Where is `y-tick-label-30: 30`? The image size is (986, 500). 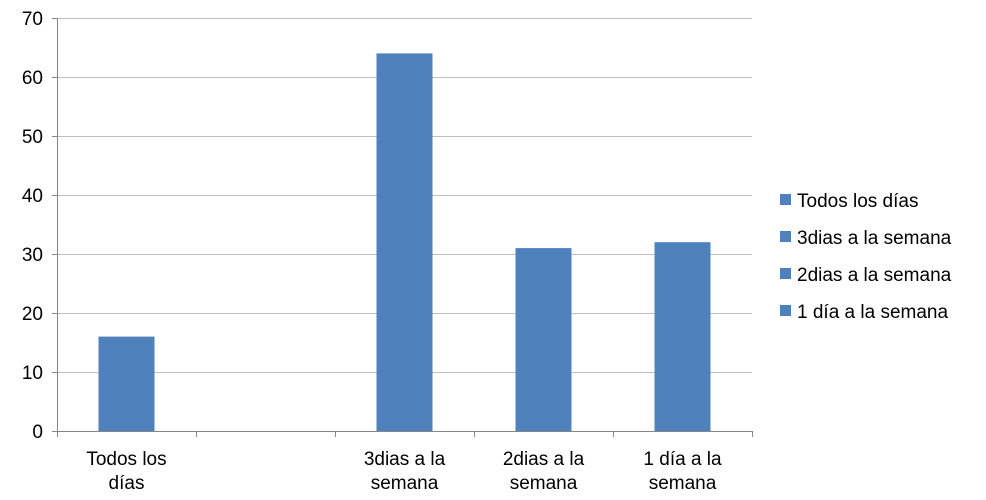 y-tick-label-30: 30 is located at coordinates (32, 255).